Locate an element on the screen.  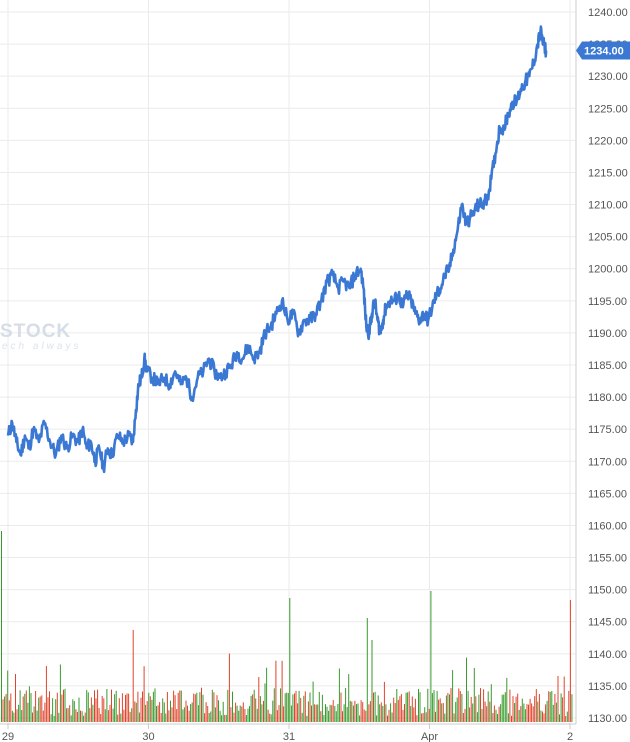
y-tick-label: 1155.00 is located at coordinates (607, 559).